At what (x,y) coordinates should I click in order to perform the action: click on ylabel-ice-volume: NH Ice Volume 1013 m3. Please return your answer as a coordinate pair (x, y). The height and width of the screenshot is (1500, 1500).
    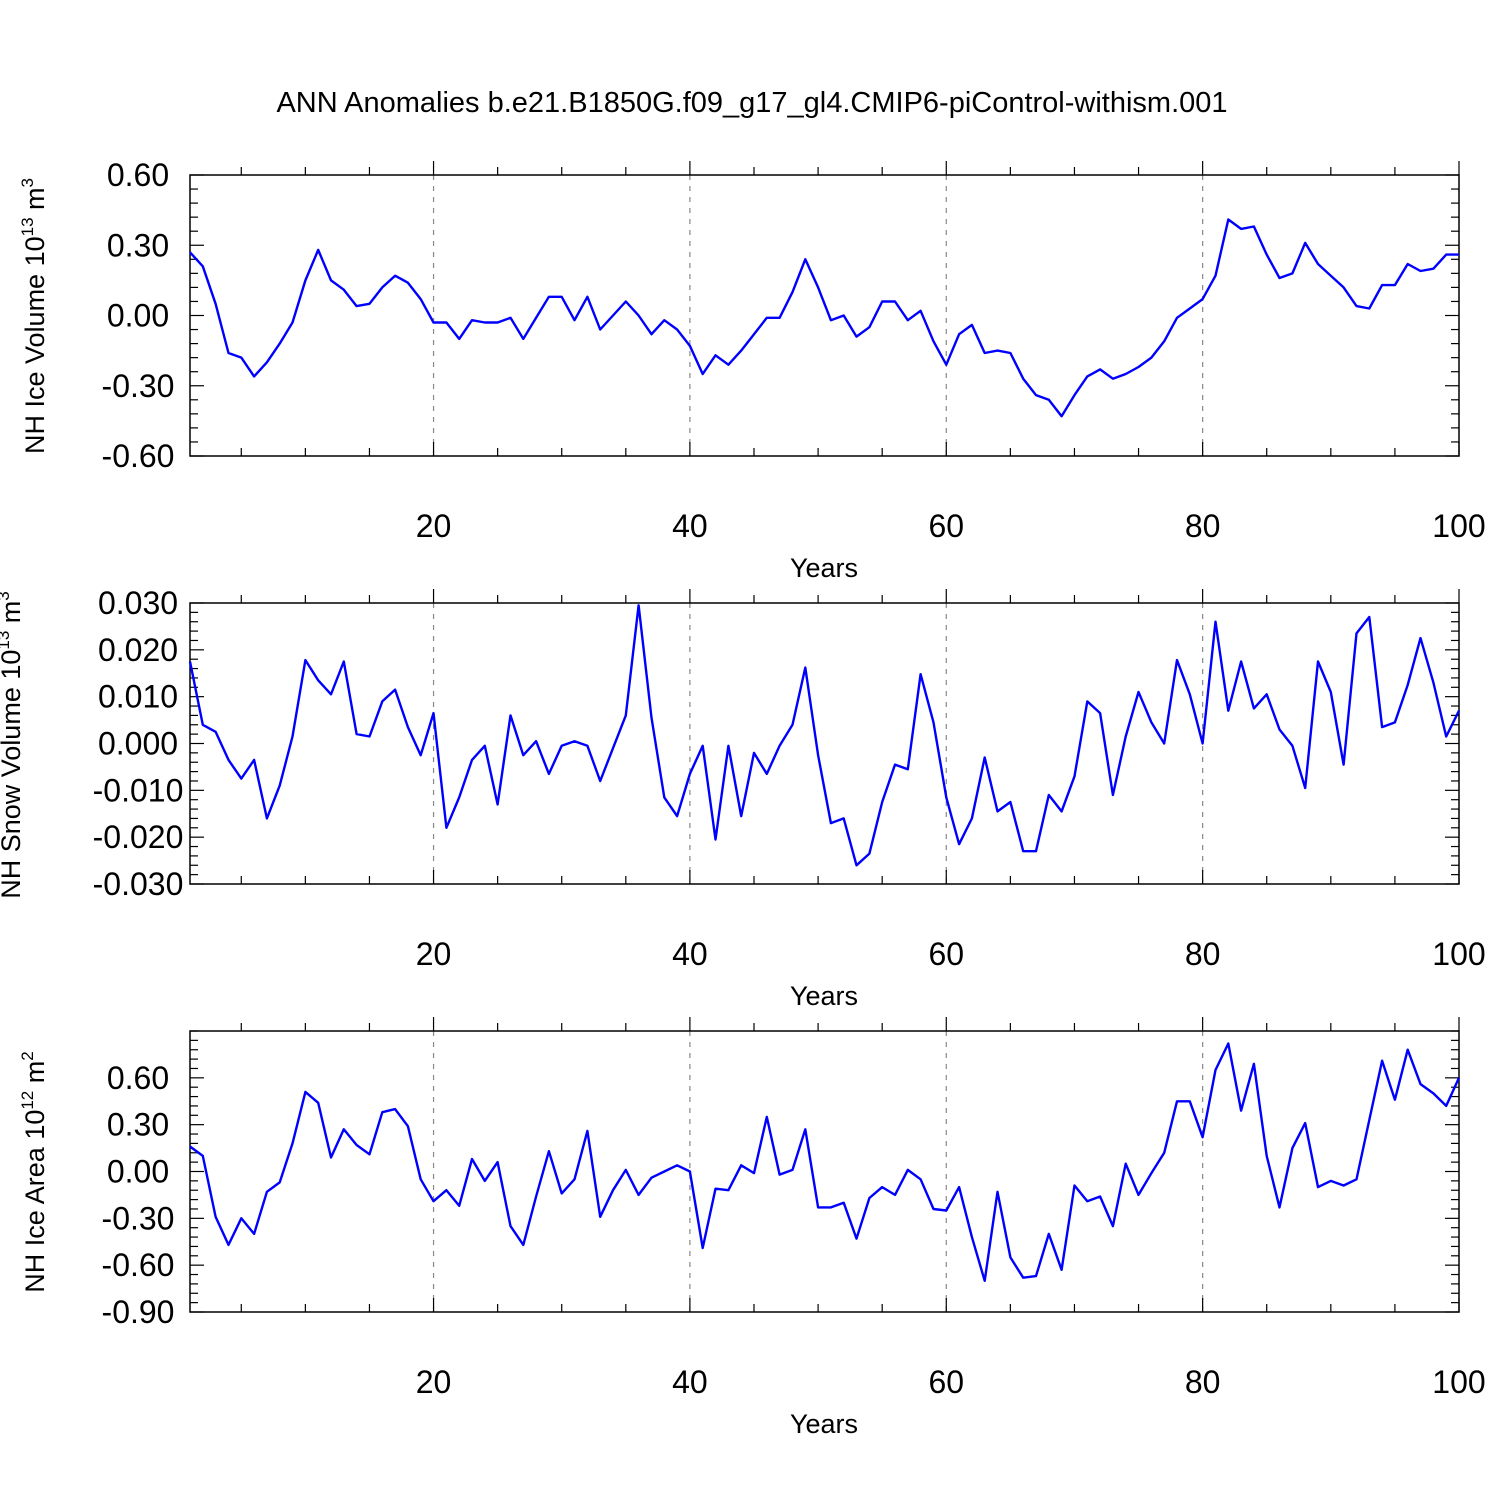
    Looking at the image, I should click on (34, 316).